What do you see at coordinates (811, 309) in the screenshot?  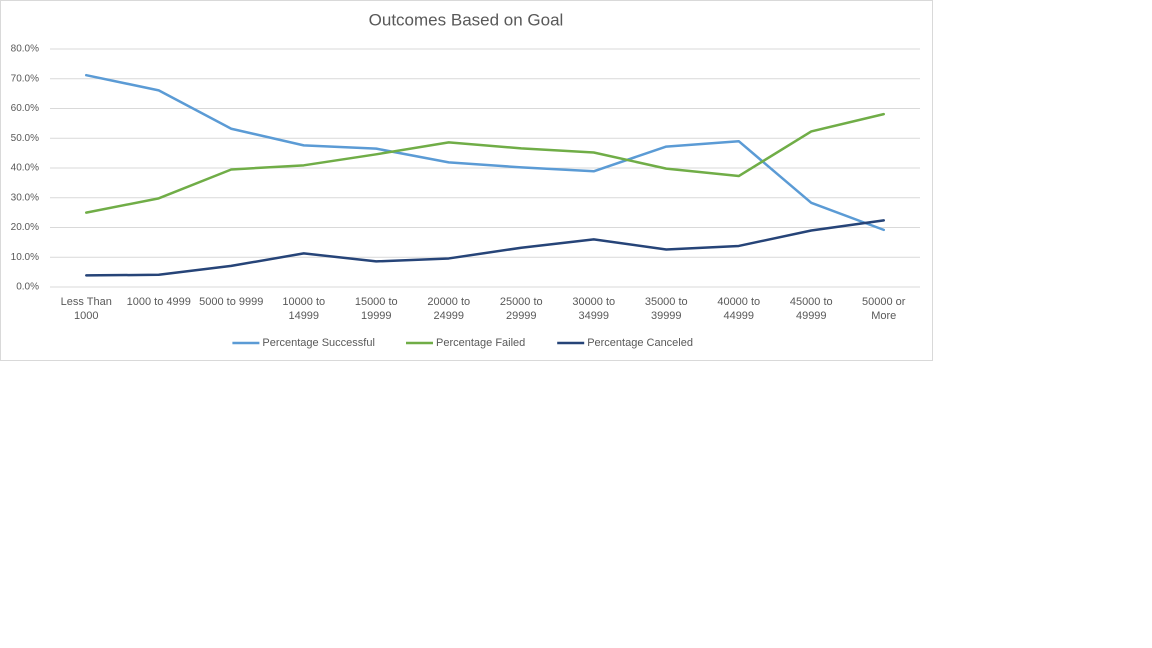 I see `x-tick-label: 45000 to 49999` at bounding box center [811, 309].